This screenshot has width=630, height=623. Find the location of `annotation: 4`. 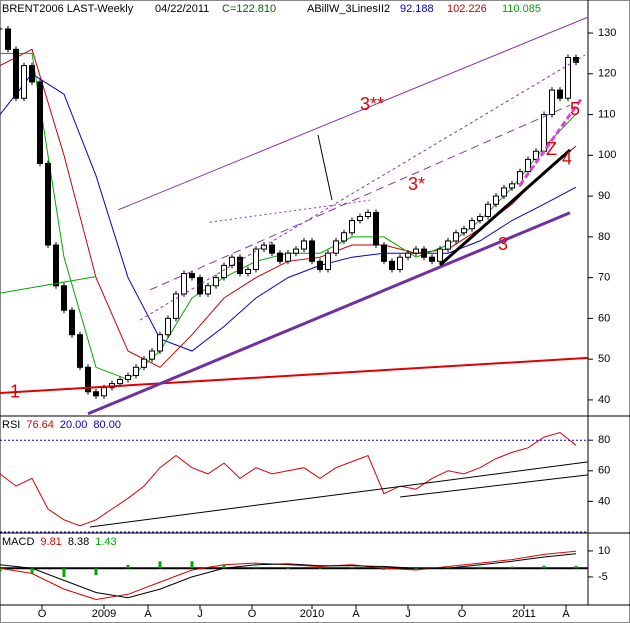

annotation: 4 is located at coordinates (567, 159).